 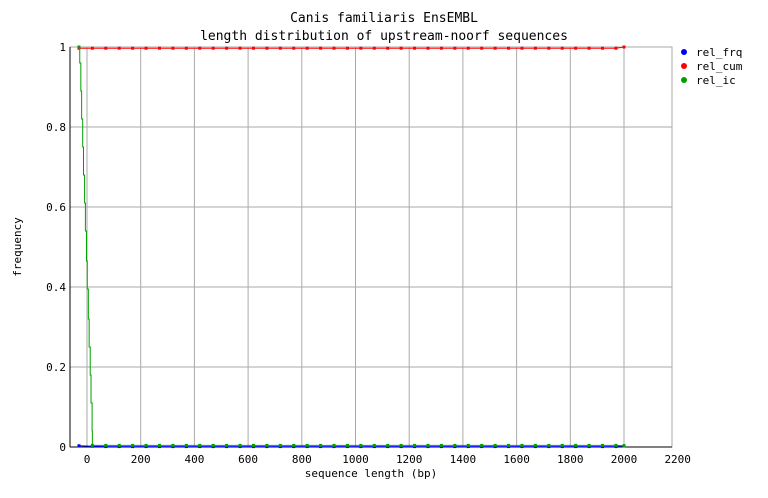 What do you see at coordinates (17, 247) in the screenshot?
I see `y-axis-label: frequency` at bounding box center [17, 247].